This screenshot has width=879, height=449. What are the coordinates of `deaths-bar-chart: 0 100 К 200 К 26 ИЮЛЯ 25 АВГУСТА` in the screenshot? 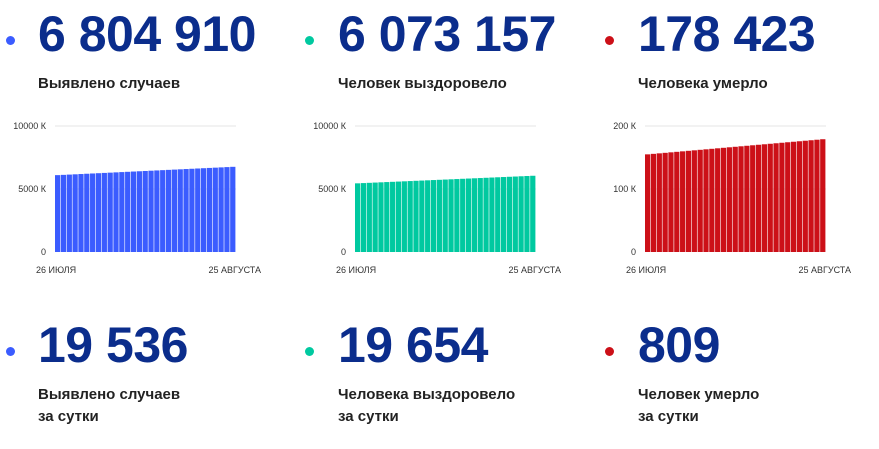 It's located at (732, 198).